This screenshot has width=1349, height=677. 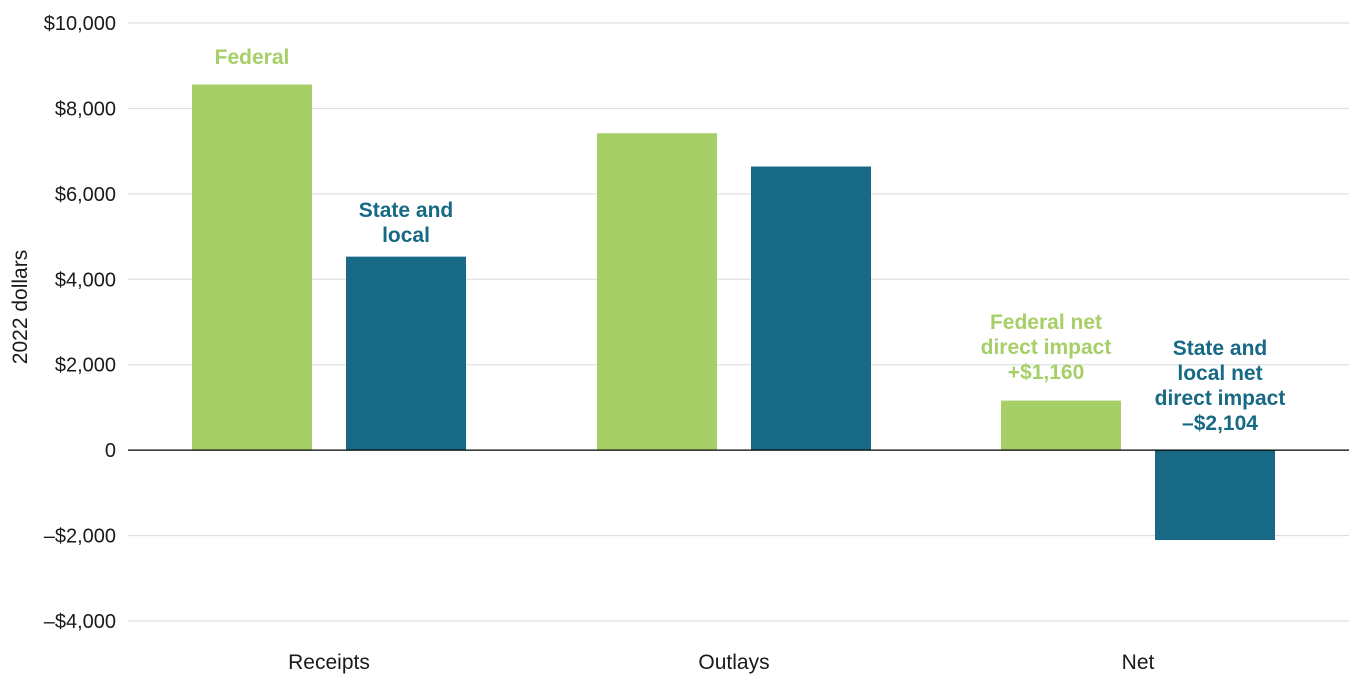 I want to click on y-tick-label: $4,000, so click(x=85, y=280).